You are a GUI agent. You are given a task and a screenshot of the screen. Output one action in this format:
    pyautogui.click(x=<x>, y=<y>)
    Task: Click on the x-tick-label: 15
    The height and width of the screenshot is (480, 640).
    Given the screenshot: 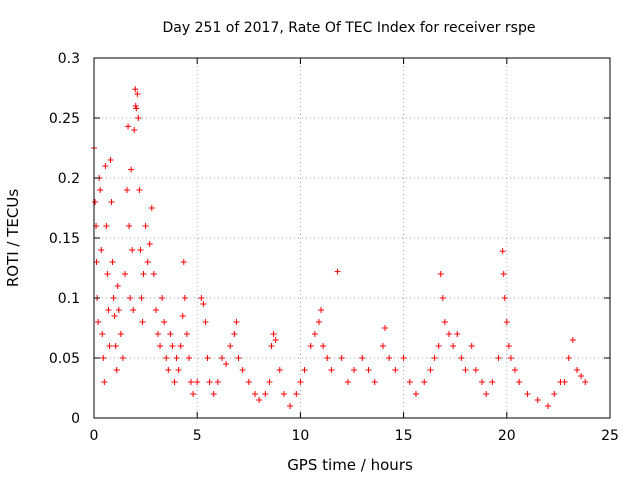 What is the action you would take?
    pyautogui.click(x=404, y=436)
    